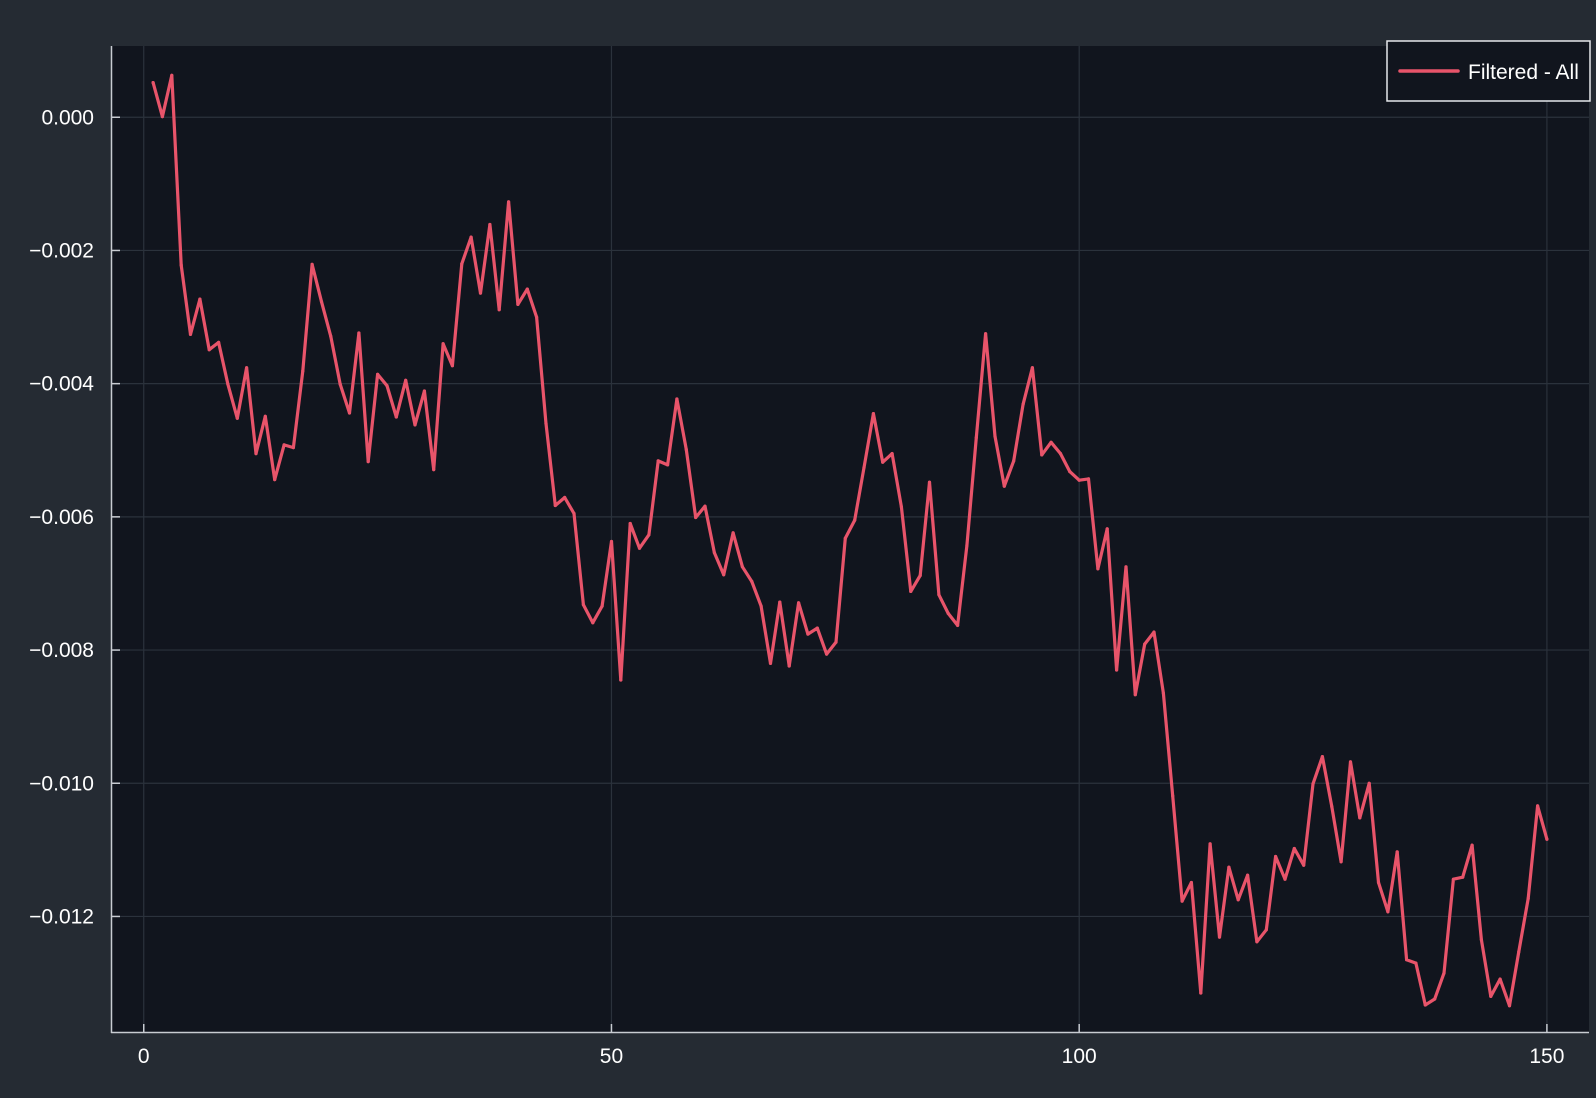 The width and height of the screenshot is (1596, 1098). What do you see at coordinates (61, 250) in the screenshot?
I see `y-tick-label: −0.002` at bounding box center [61, 250].